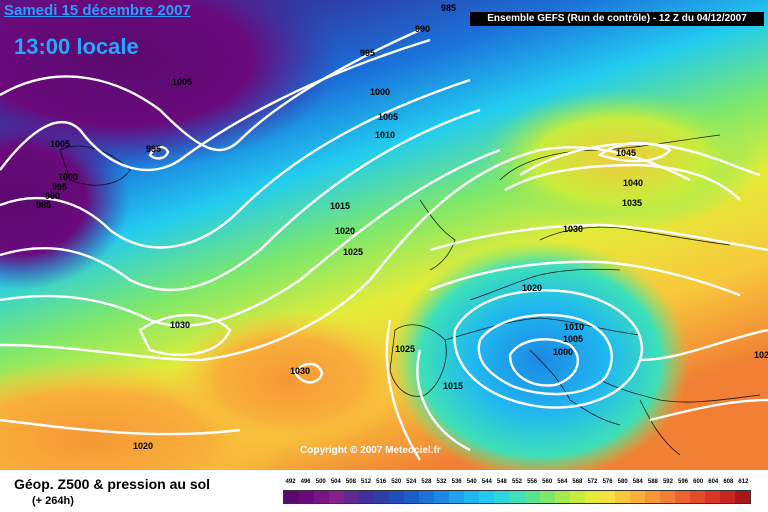 The height and width of the screenshot is (512, 768). What do you see at coordinates (637, 482) in the screenshot?
I see `scale-label: 584` at bounding box center [637, 482].